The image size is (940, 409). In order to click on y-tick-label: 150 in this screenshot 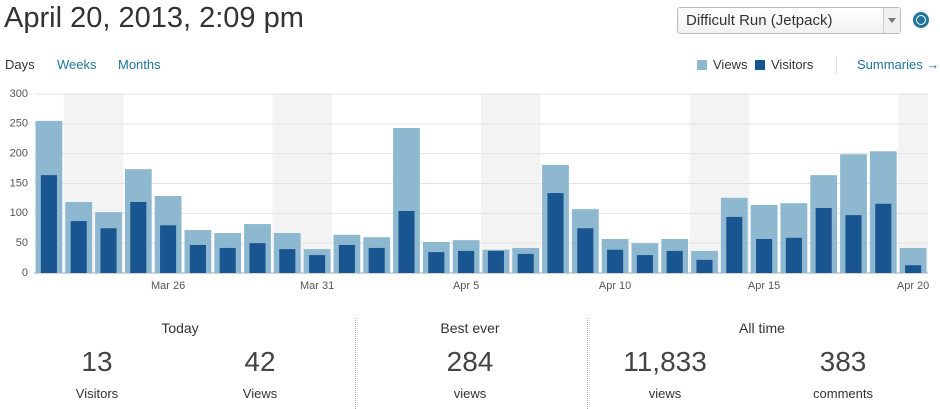, I will do `click(19, 183)`.